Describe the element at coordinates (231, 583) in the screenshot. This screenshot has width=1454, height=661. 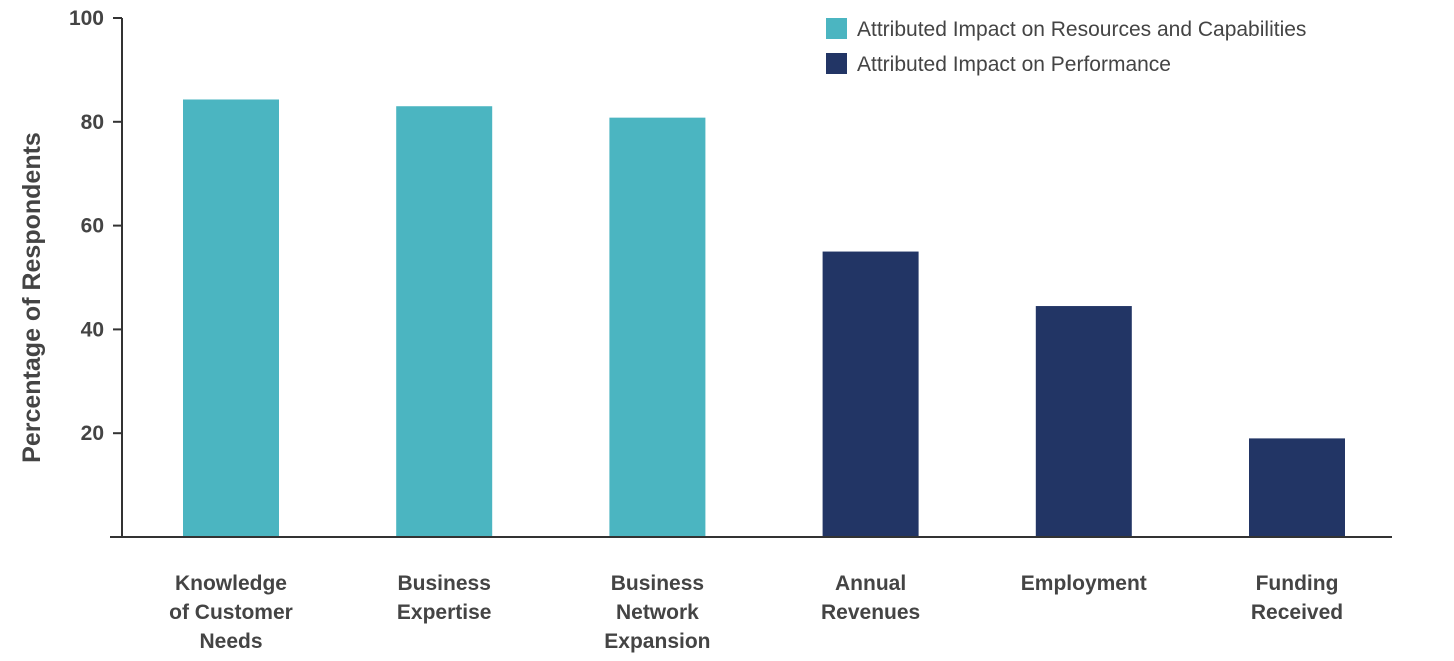
I see `x-category-label-line: Knowledge` at that location.